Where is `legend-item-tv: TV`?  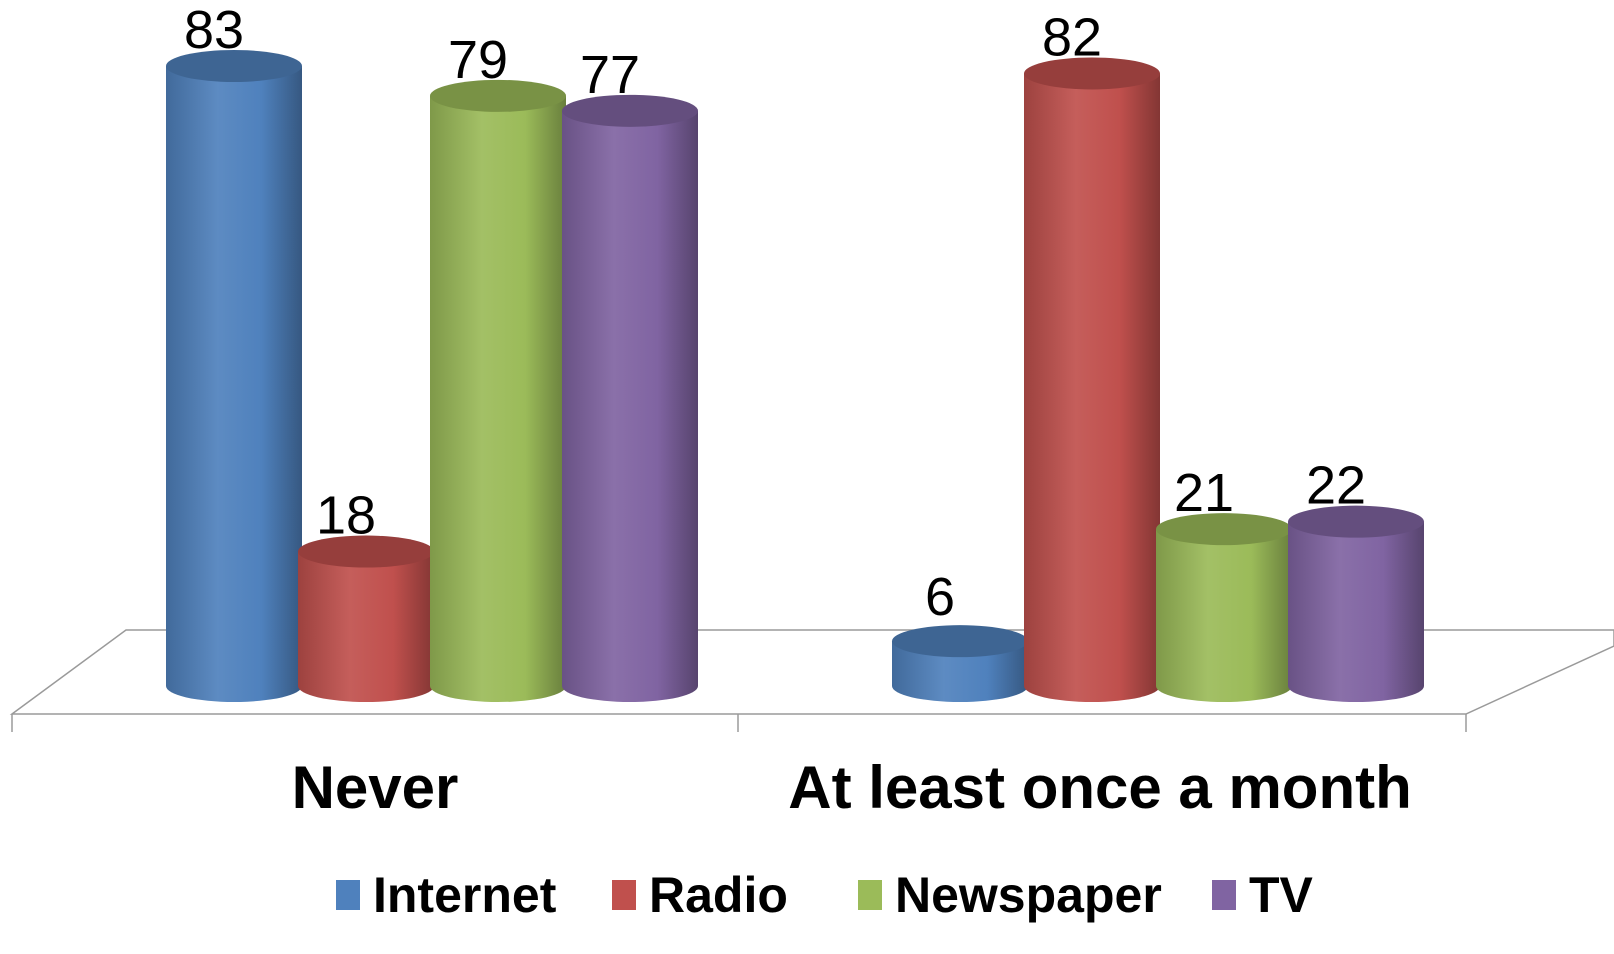 legend-item-tv: TV is located at coordinates (1263, 895).